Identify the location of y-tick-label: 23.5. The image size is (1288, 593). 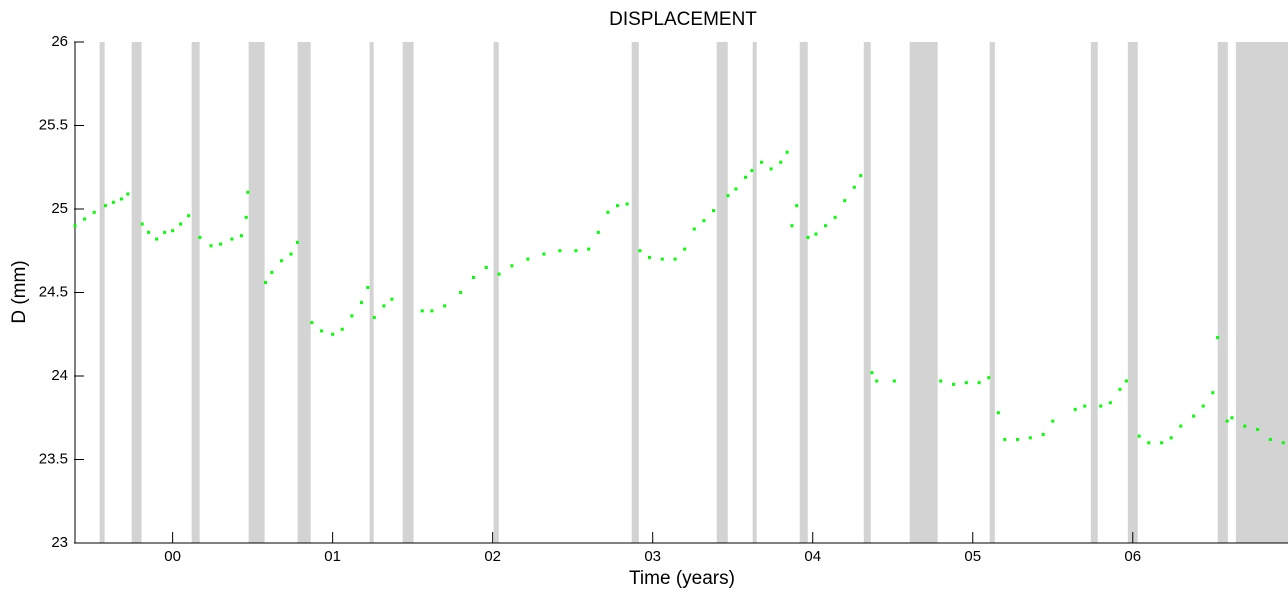
(53, 458).